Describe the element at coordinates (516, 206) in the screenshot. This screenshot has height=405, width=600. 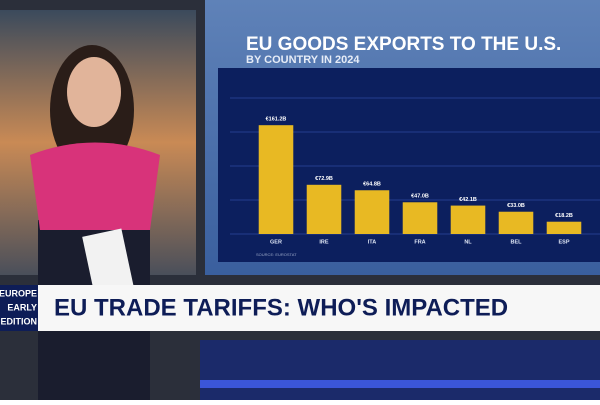
I see `value-label: €33.0B` at that location.